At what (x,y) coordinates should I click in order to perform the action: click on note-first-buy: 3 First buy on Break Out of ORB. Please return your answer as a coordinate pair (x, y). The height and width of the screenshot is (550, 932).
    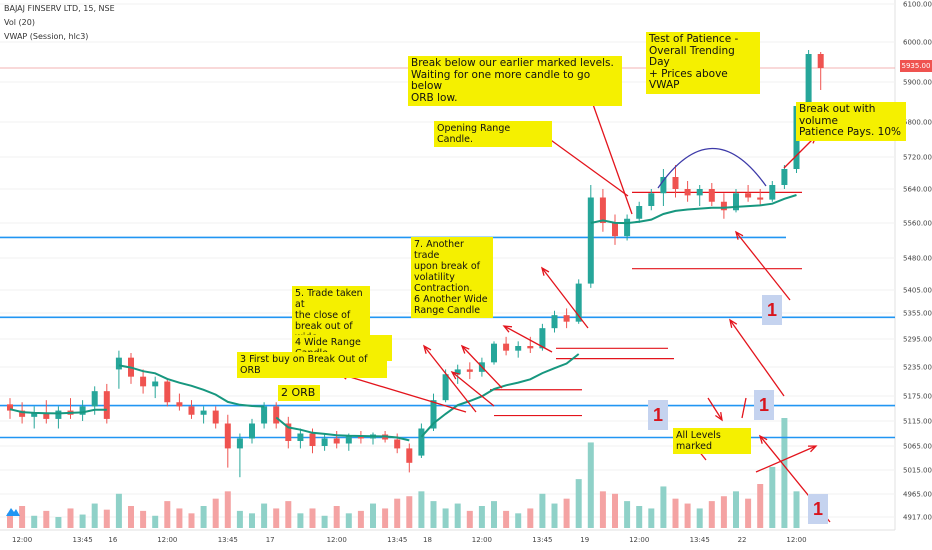
    Looking at the image, I should click on (312, 365).